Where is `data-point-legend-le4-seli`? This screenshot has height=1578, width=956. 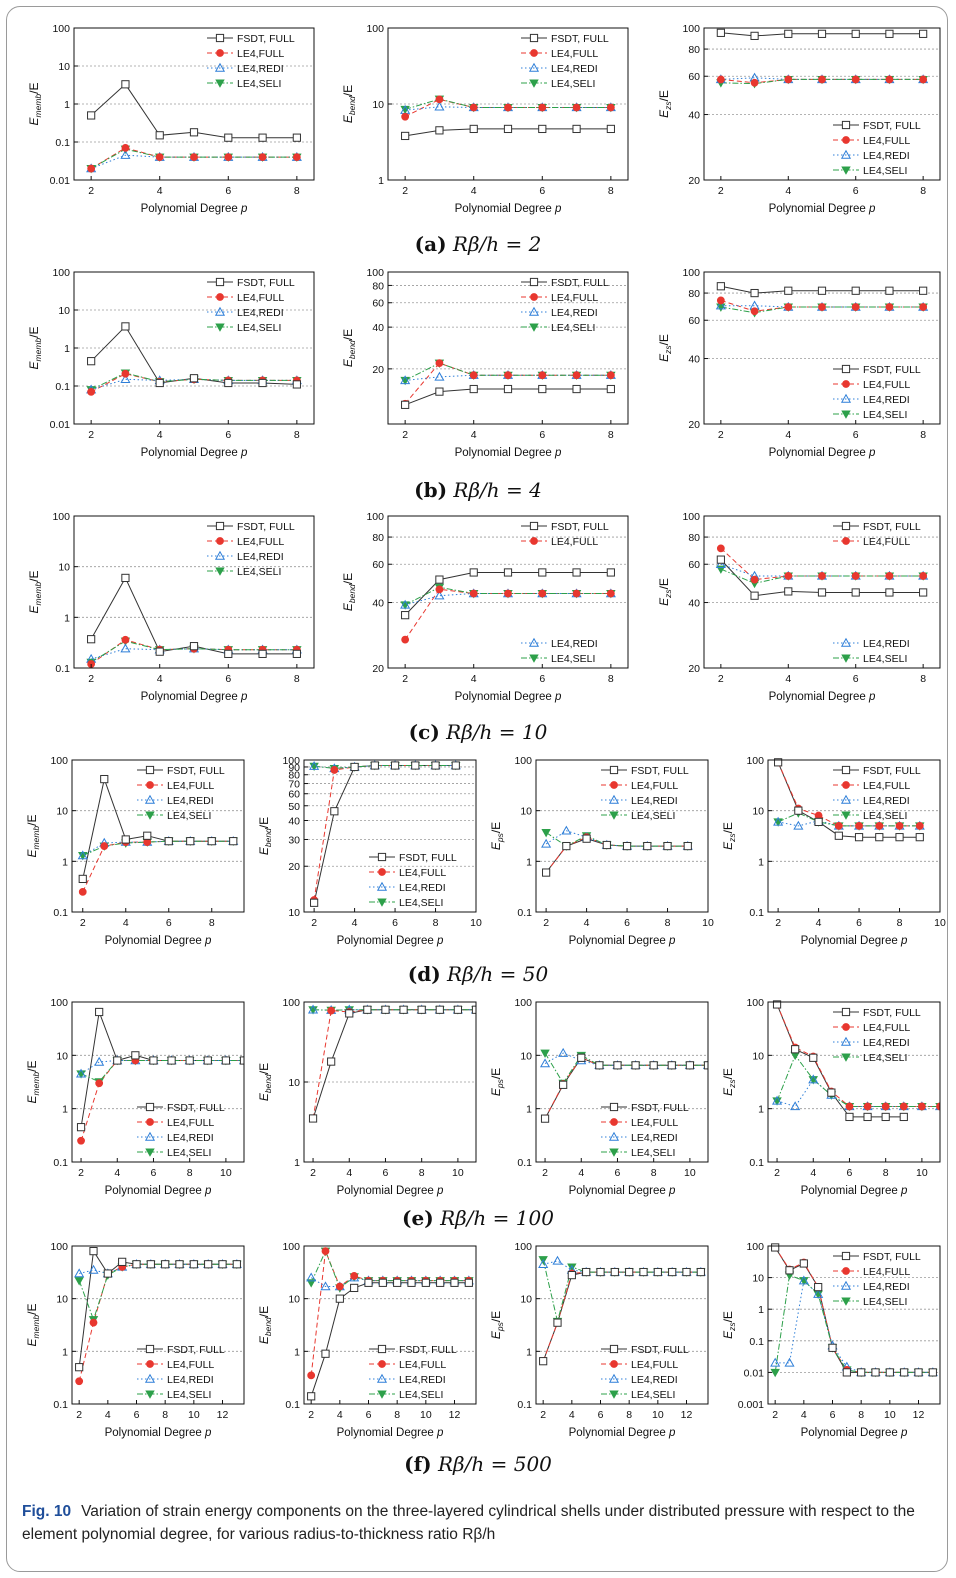
data-point-legend-le4-seli is located at coordinates (534, 83).